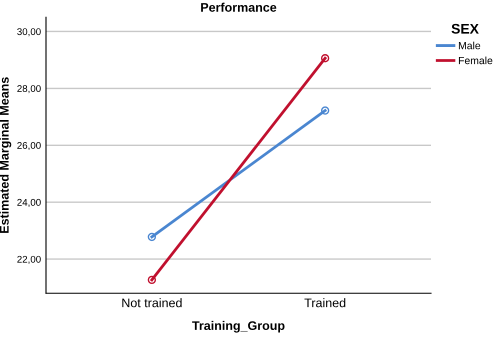 The image size is (500, 345). Describe the element at coordinates (6, 155) in the screenshot. I see `y-axis-title: Estimated Marginal Means` at that location.